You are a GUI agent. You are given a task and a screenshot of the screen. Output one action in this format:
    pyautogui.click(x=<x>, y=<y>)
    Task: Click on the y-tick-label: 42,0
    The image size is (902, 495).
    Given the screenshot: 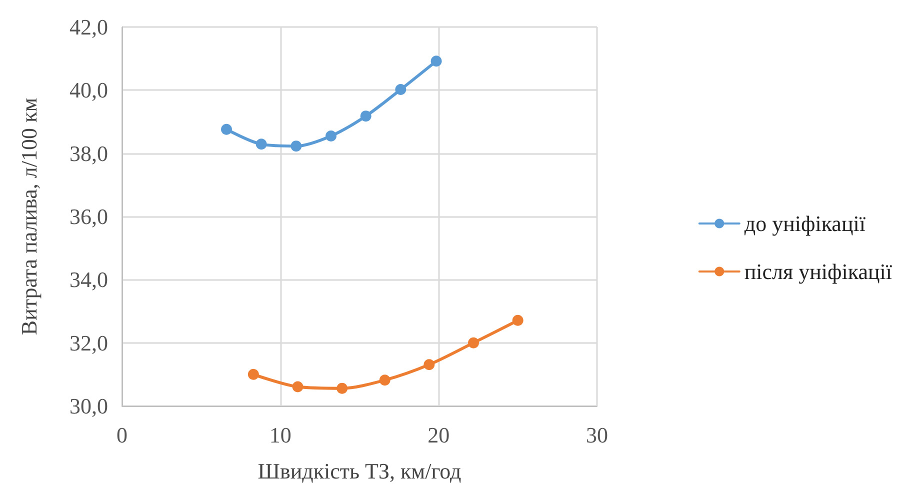 What is the action you would take?
    pyautogui.click(x=89, y=27)
    